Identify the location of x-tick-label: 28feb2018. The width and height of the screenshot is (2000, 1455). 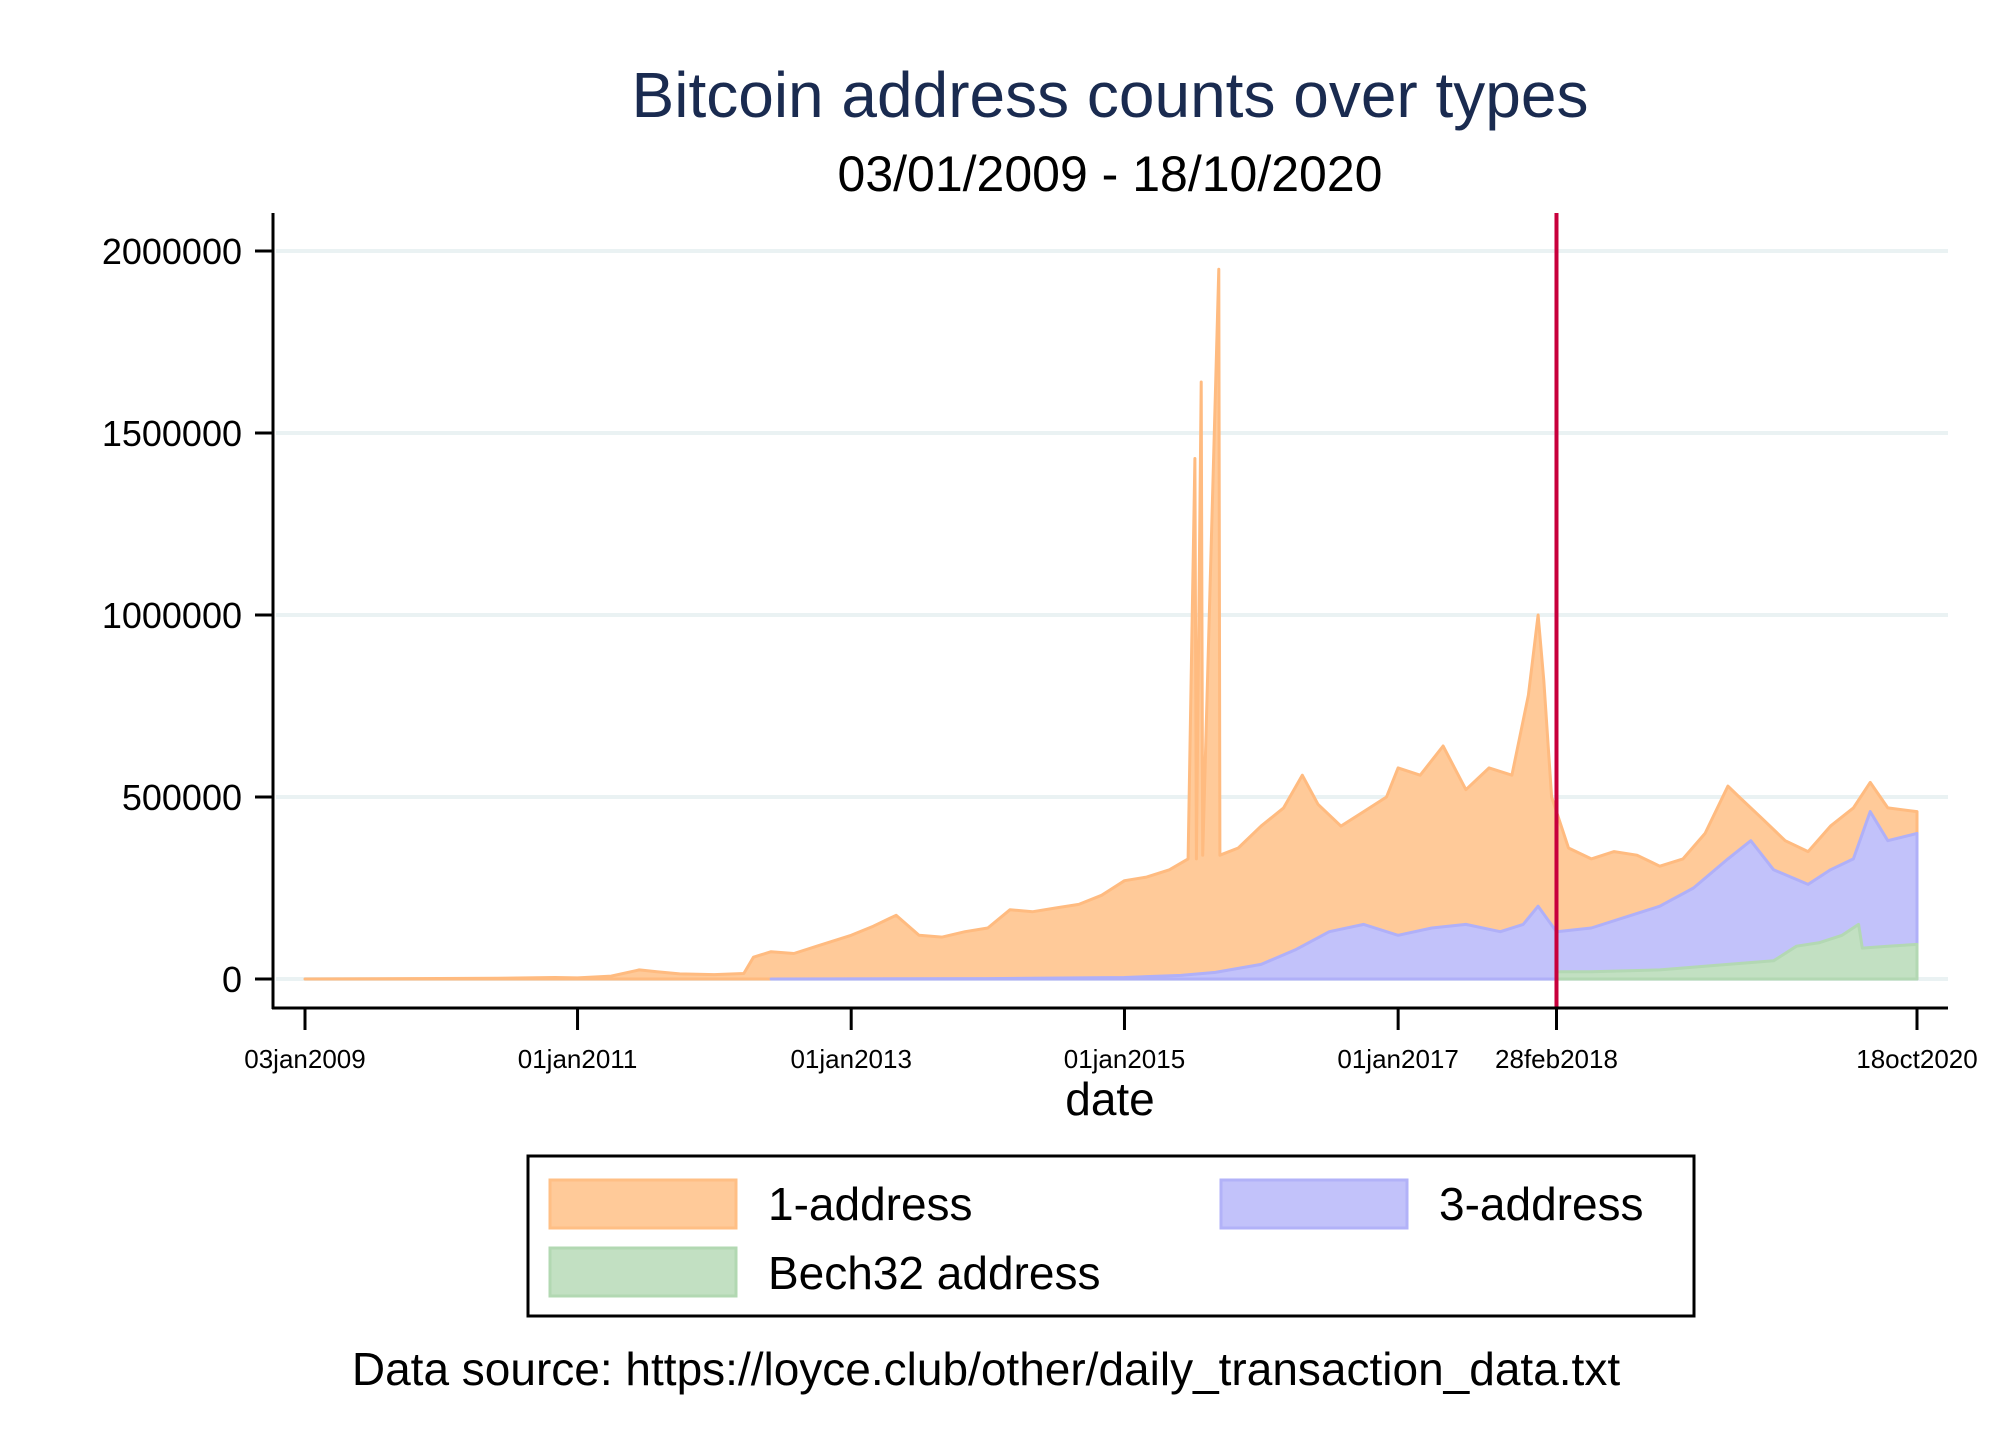
(1556, 1059).